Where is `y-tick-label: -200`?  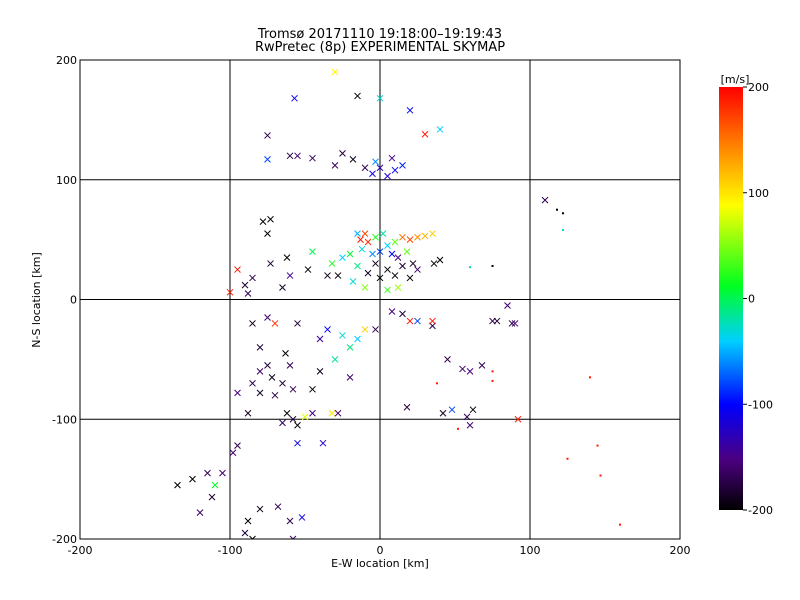
y-tick-label: -200 is located at coordinates (64, 539).